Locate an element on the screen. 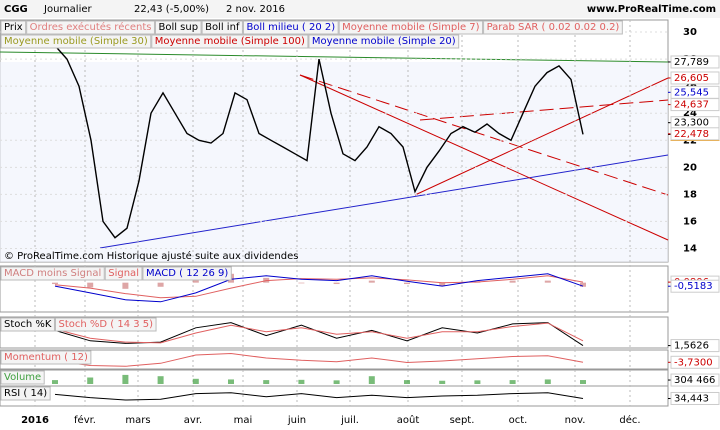  x-tick-label: oct. is located at coordinates (518, 420).